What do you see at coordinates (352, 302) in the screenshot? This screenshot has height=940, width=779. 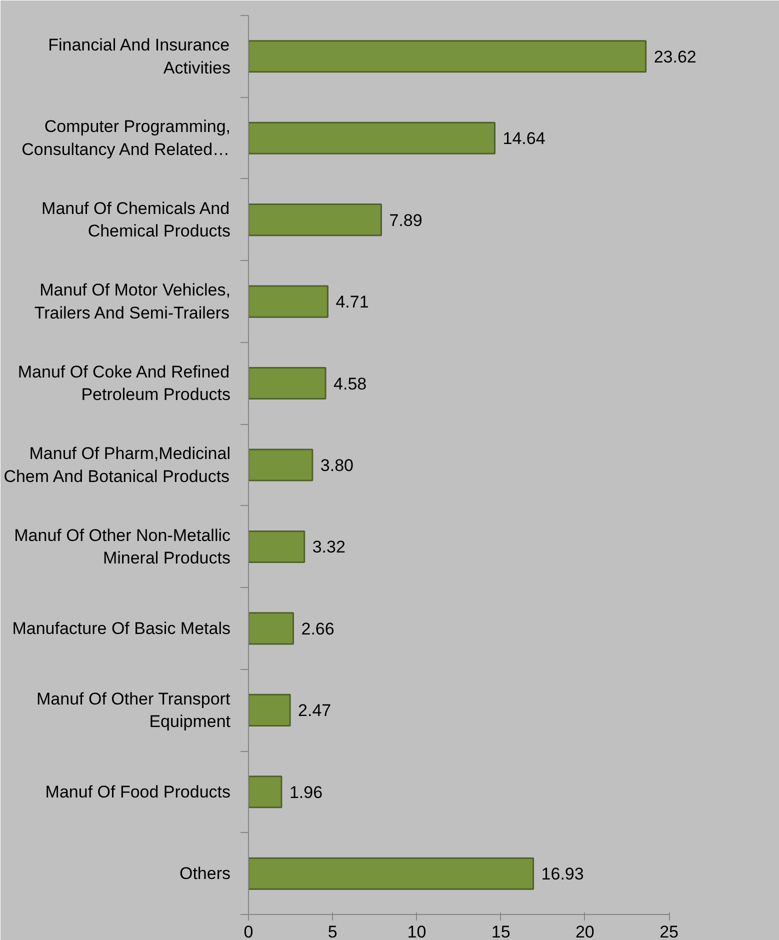 I see `data-label: 4.71` at bounding box center [352, 302].